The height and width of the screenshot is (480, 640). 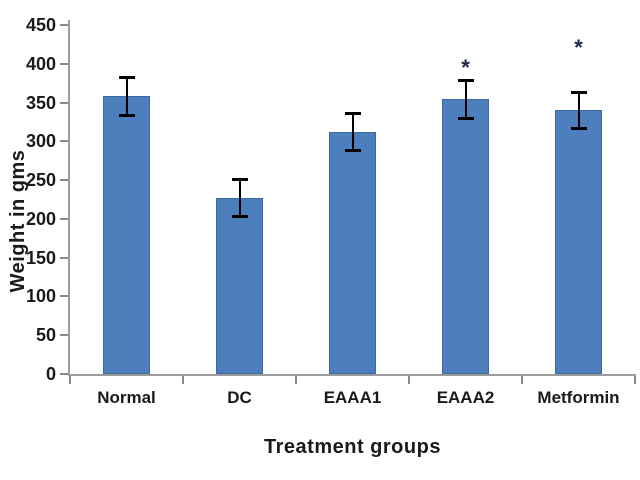 What do you see at coordinates (352, 447) in the screenshot?
I see `x-axis-title: Treatment groups` at bounding box center [352, 447].